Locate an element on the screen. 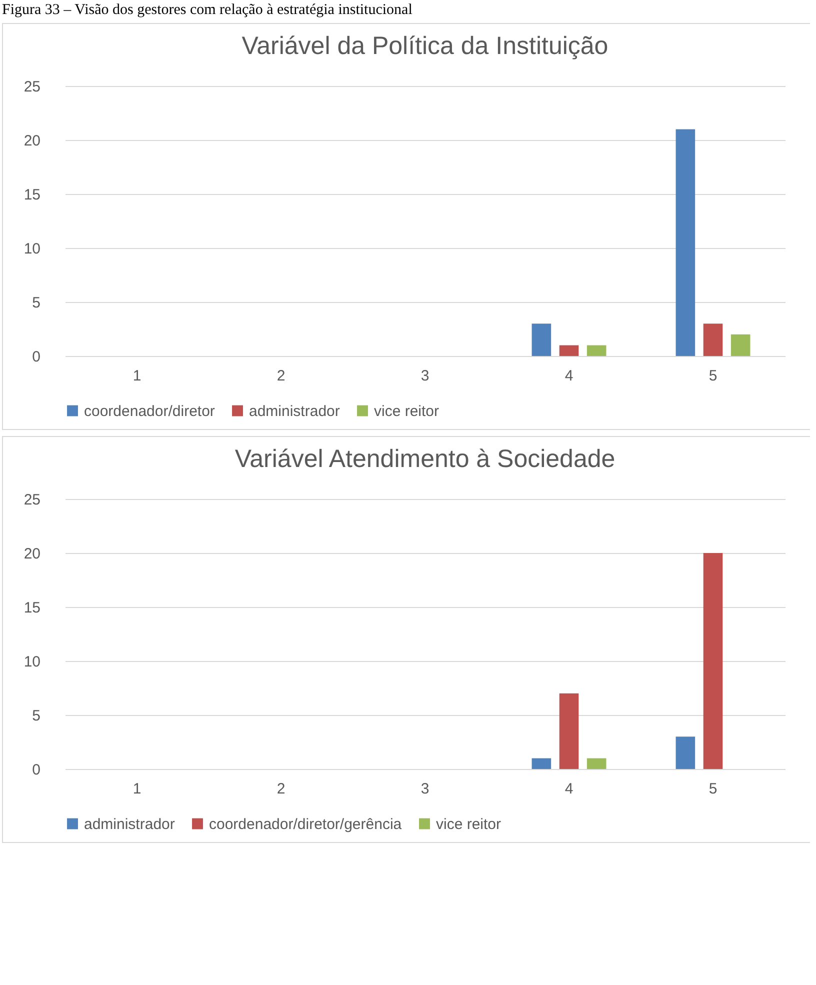 Image resolution: width=816 pixels, height=985 pixels. text: Figura 33 – Visão dos gestores com relação à estratégia institucional is located at coordinates (207, 10).